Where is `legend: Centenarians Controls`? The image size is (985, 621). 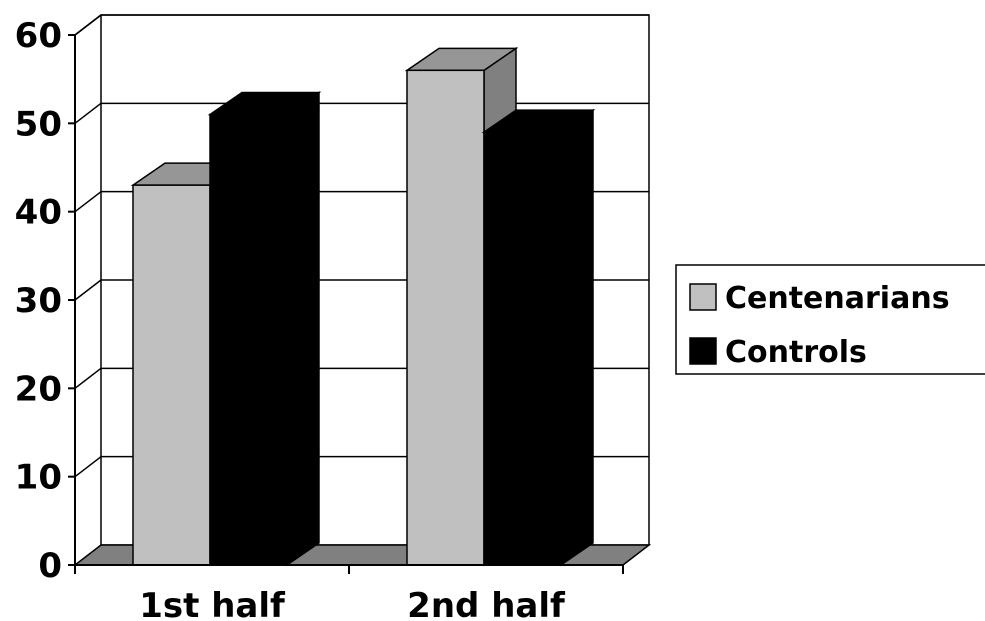
legend: Centenarians Controls is located at coordinates (830, 319).